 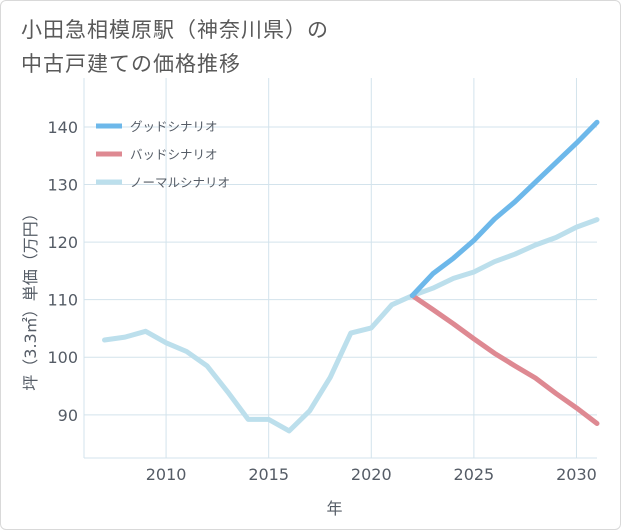 I want to click on y-tick-label: 140, so click(x=62, y=127).